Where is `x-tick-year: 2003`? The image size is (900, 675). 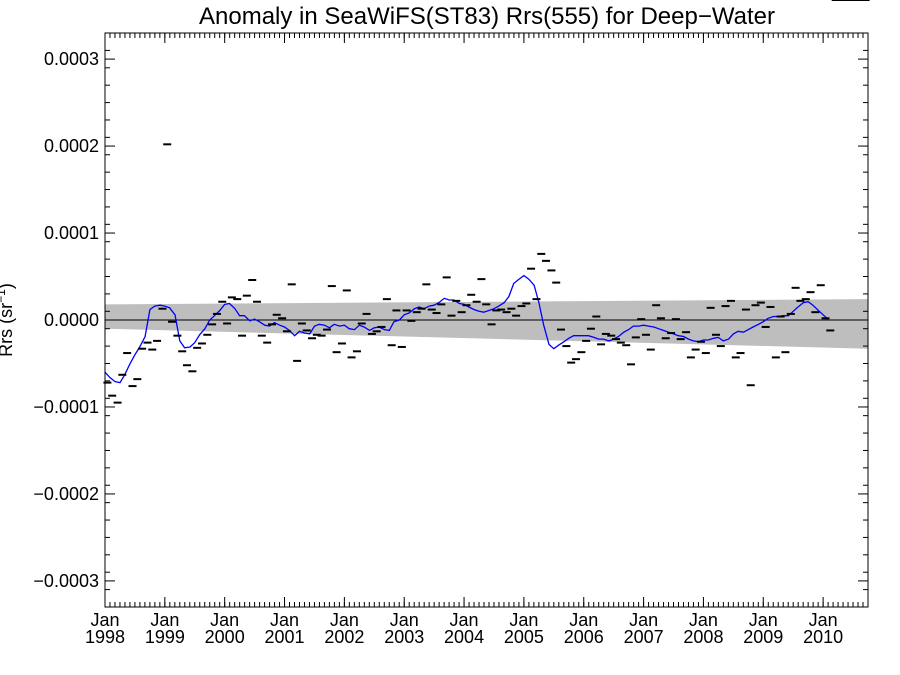
x-tick-year: 2003 is located at coordinates (404, 637).